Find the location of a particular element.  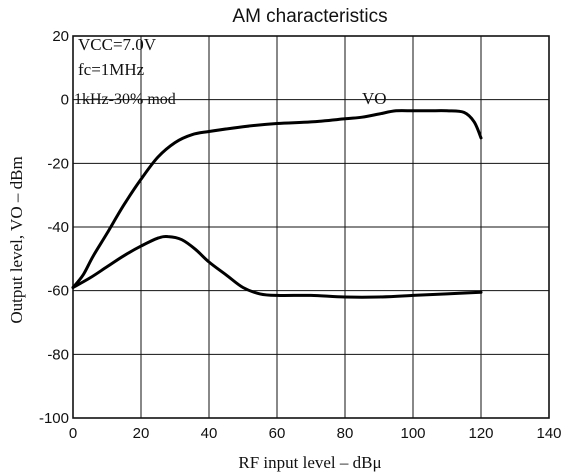

chart-title: AM characteristics is located at coordinates (309, 16).